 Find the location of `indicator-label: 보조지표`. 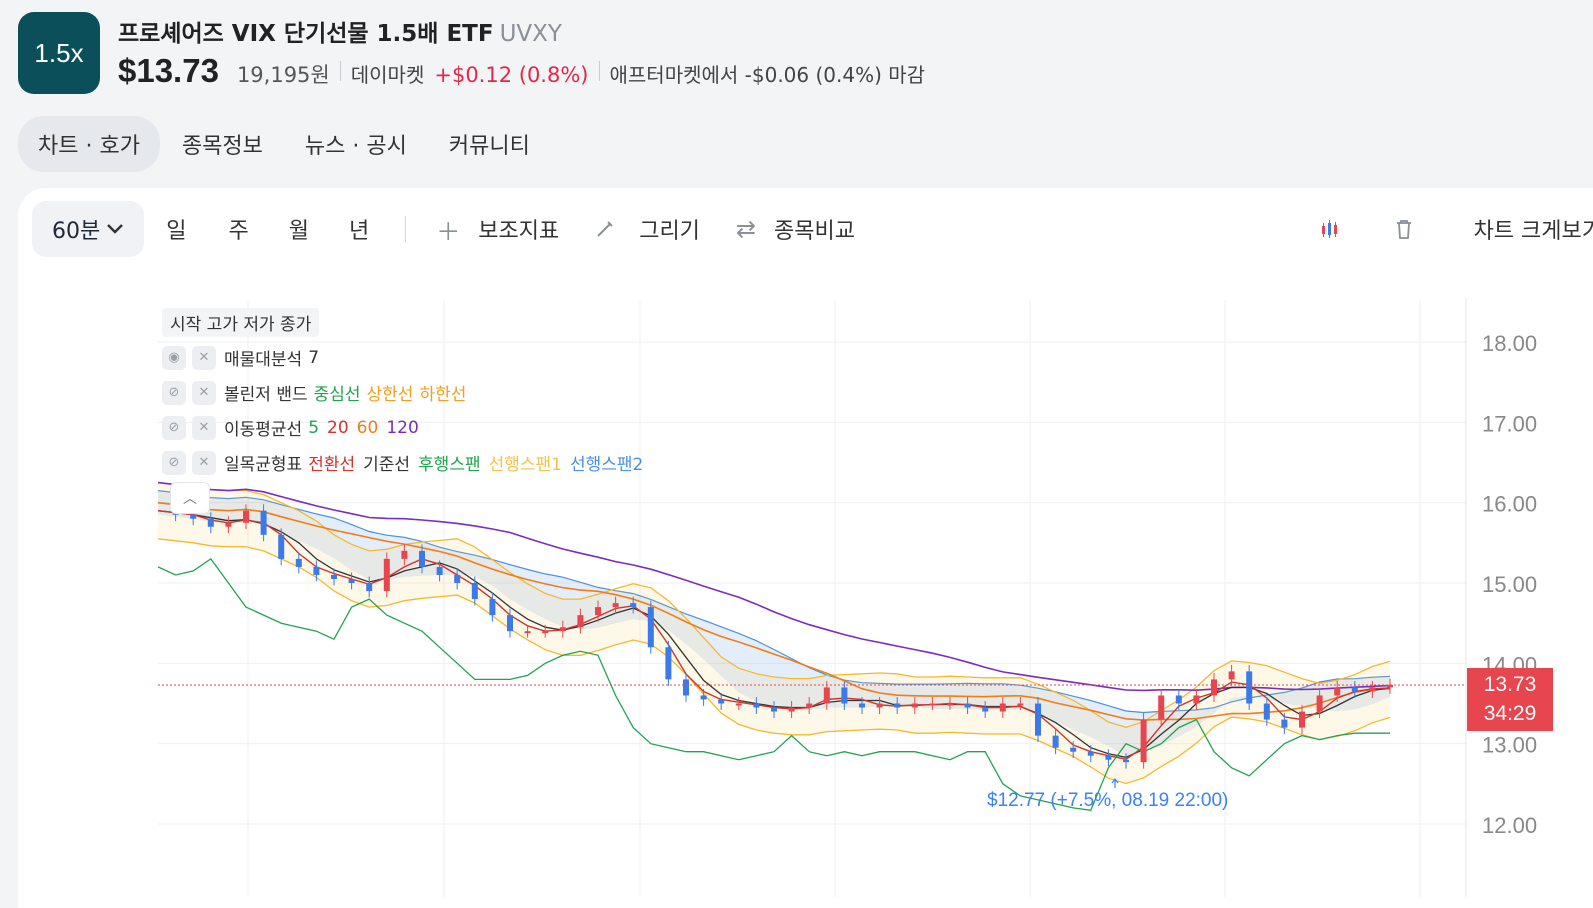

indicator-label: 보조지표 is located at coordinates (519, 231).